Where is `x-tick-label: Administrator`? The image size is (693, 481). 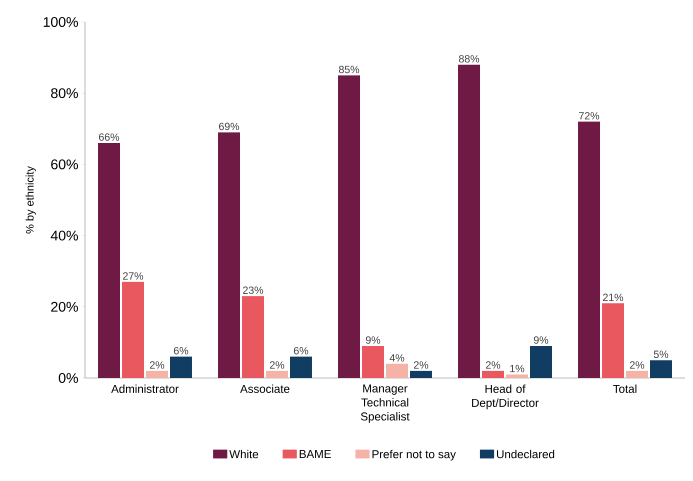
x-tick-label: Administrator is located at coordinates (145, 388).